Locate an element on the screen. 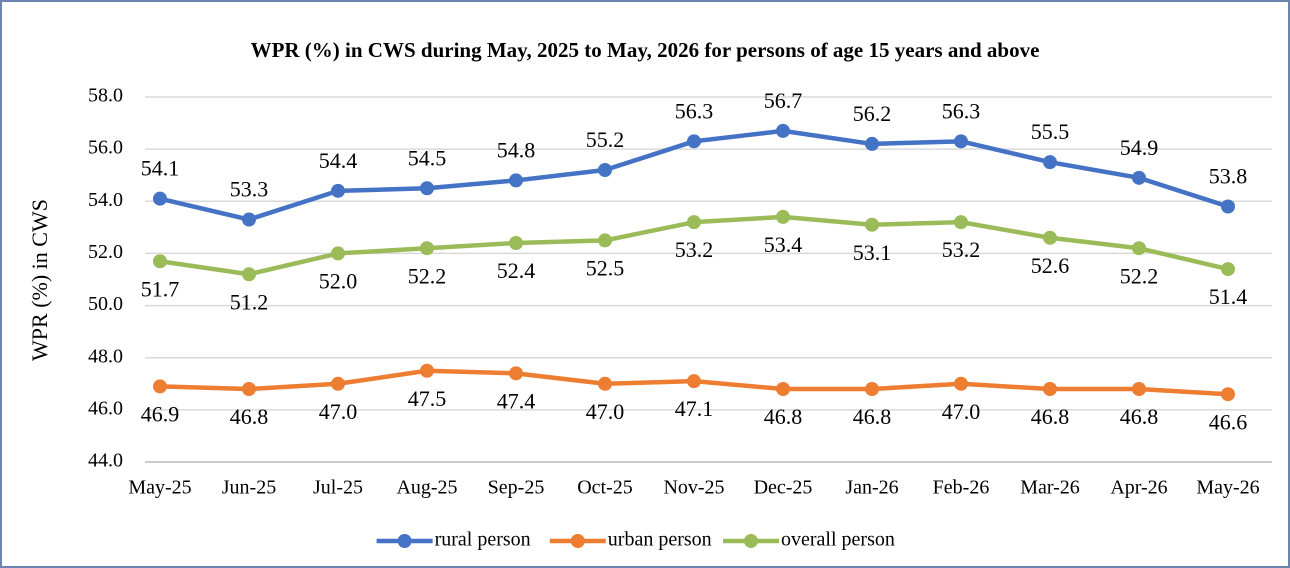  legend-label: urban person is located at coordinates (660, 540).